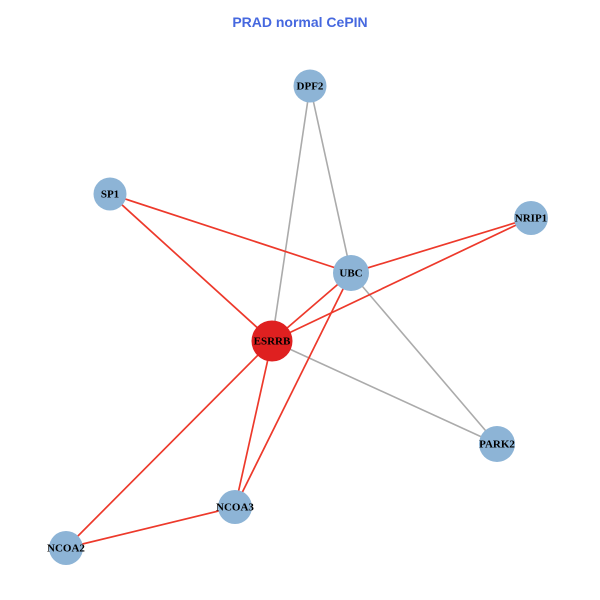  I want to click on edge-nrip1-ubc, so click(441, 245).